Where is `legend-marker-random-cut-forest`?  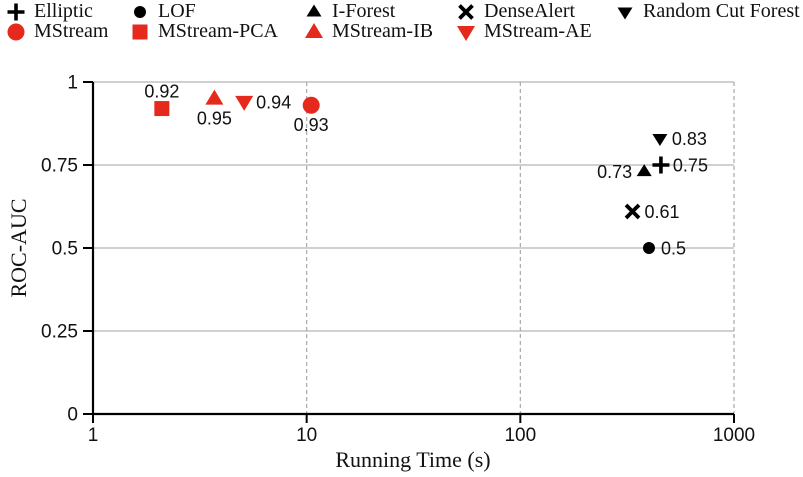
legend-marker-random-cut-forest is located at coordinates (625, 13).